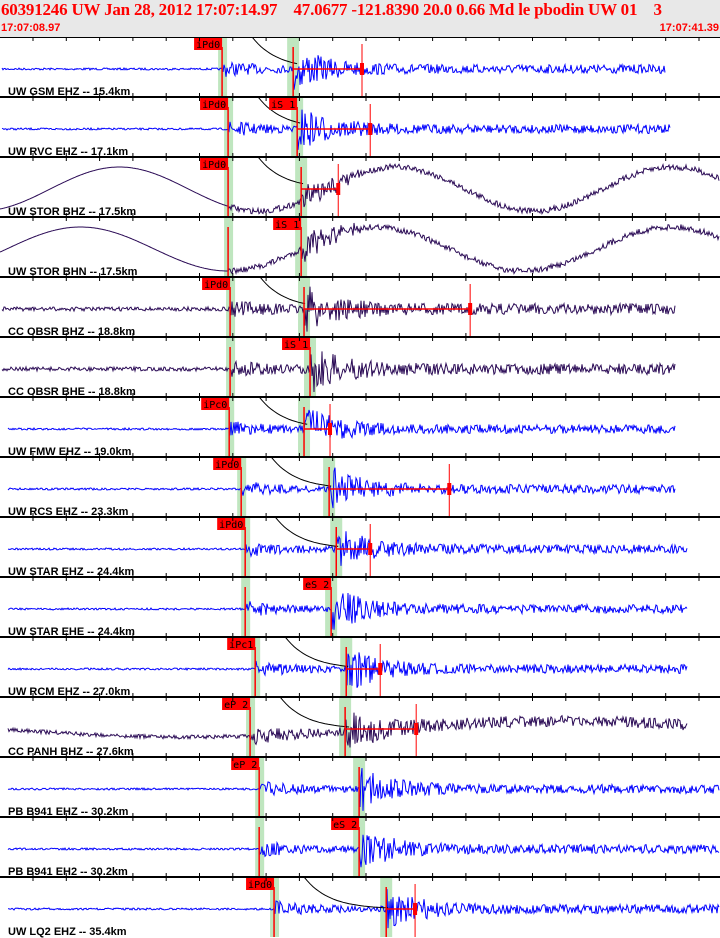  I want to click on trace-label: UW STAR EHZ -- 24.4km, so click(71, 572).